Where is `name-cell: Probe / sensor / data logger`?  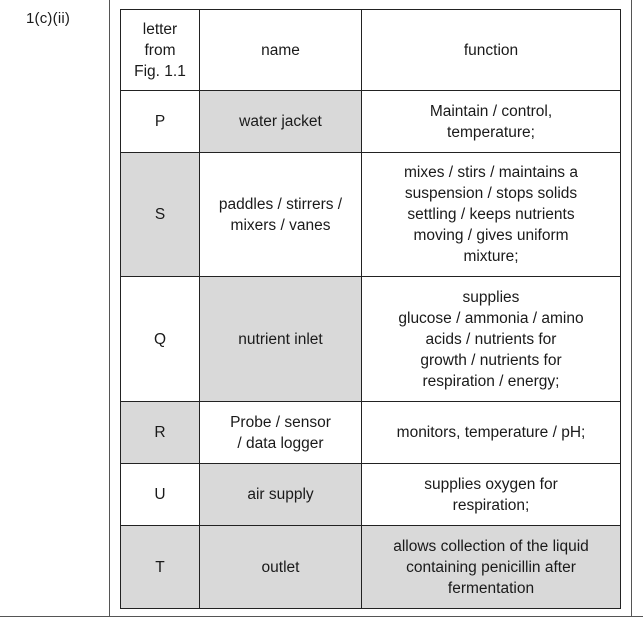
name-cell: Probe / sensor / data logger is located at coordinates (280, 432).